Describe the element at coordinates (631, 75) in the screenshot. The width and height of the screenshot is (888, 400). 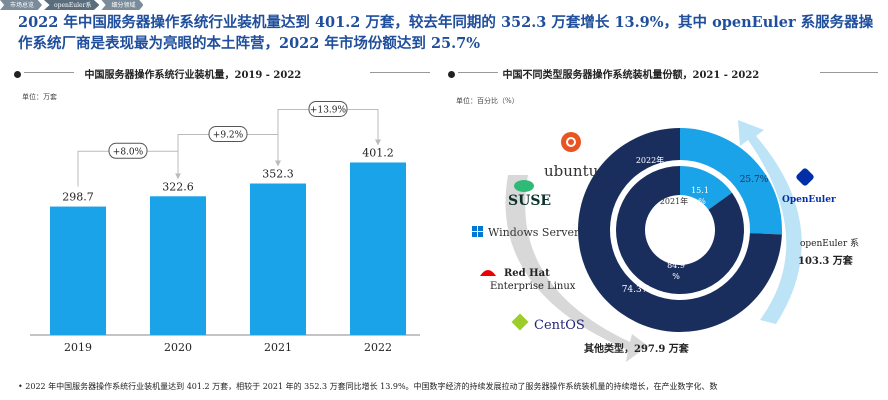
I see `right-chart-title: 中国不同类型服务器操作系统装机量份额，2021 - 2022` at that location.